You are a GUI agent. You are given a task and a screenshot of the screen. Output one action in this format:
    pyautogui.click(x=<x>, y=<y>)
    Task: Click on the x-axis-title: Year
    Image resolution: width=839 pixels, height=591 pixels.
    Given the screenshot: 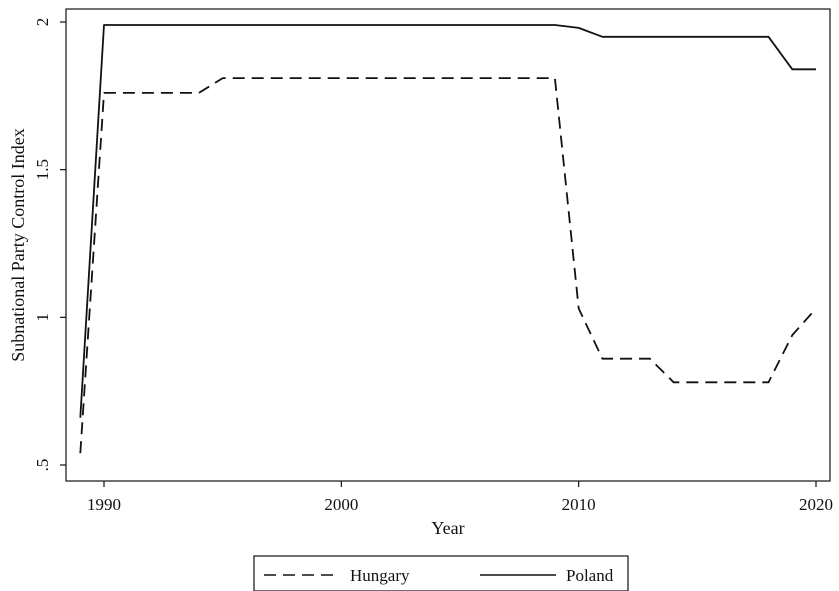 What is the action you would take?
    pyautogui.click(x=447, y=528)
    